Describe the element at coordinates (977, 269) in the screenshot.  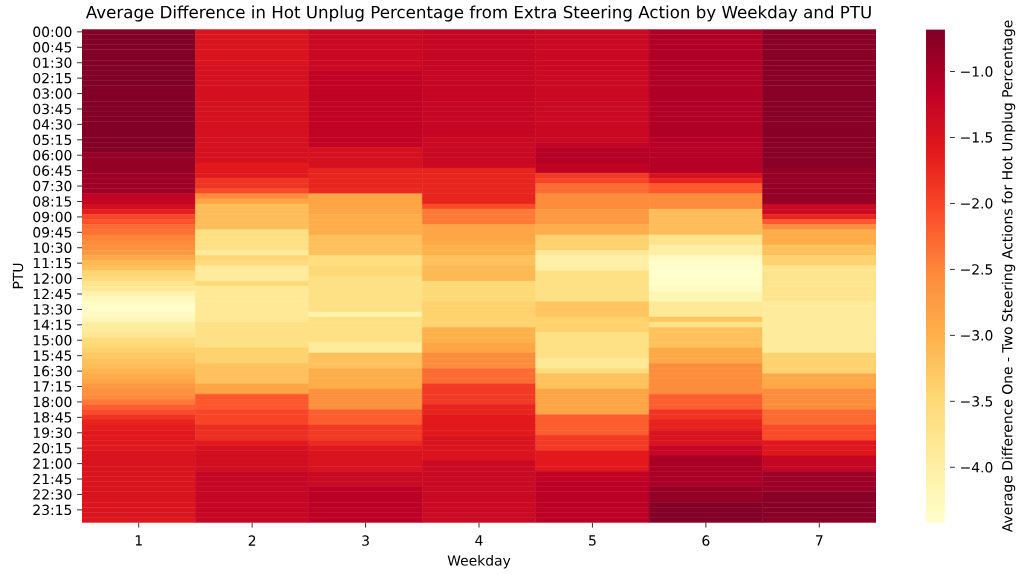
I see `color-bar-label: −2.5` at that location.